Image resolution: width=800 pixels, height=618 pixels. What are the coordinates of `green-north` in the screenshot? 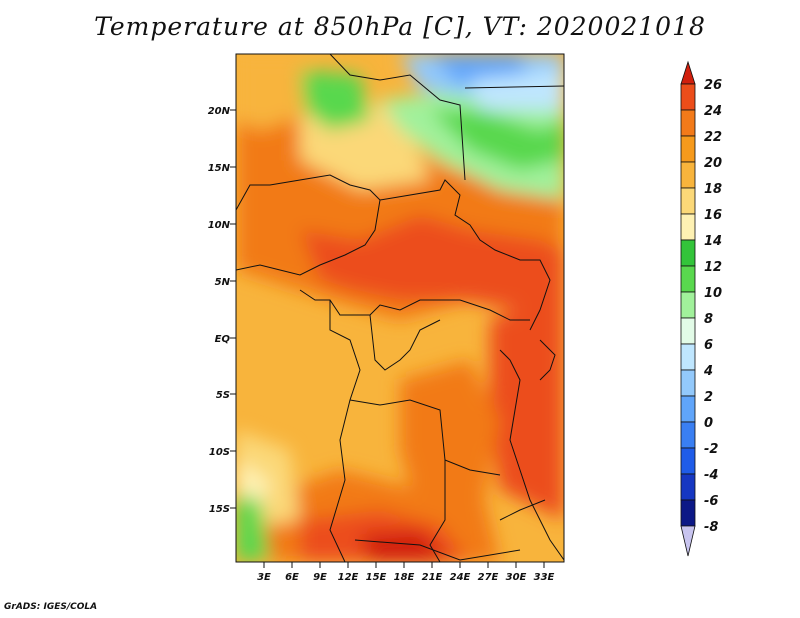 It's located at (497, 140).